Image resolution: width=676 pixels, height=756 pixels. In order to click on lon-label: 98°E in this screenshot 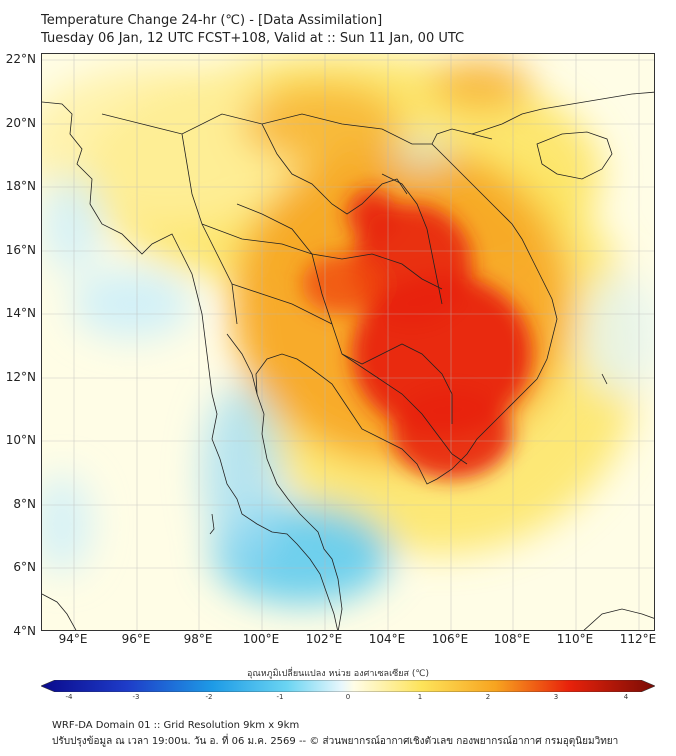, I will do `click(198, 639)`.